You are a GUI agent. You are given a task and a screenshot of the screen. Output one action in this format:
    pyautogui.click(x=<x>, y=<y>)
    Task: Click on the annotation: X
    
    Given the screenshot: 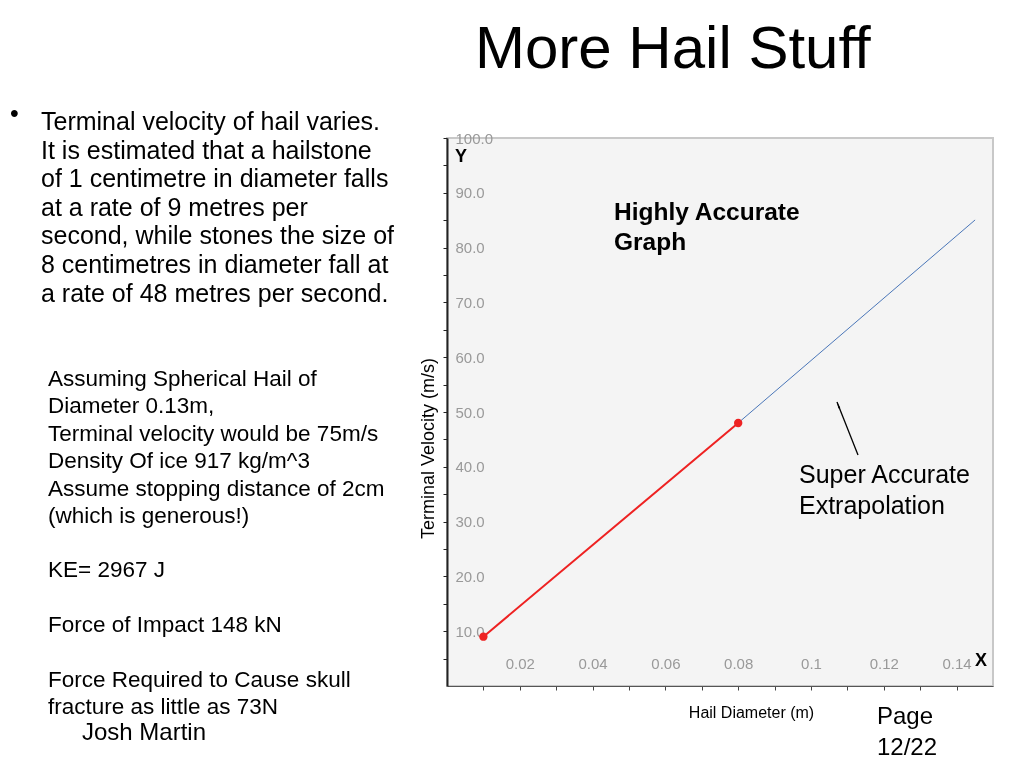 What is the action you would take?
    pyautogui.click(x=981, y=660)
    